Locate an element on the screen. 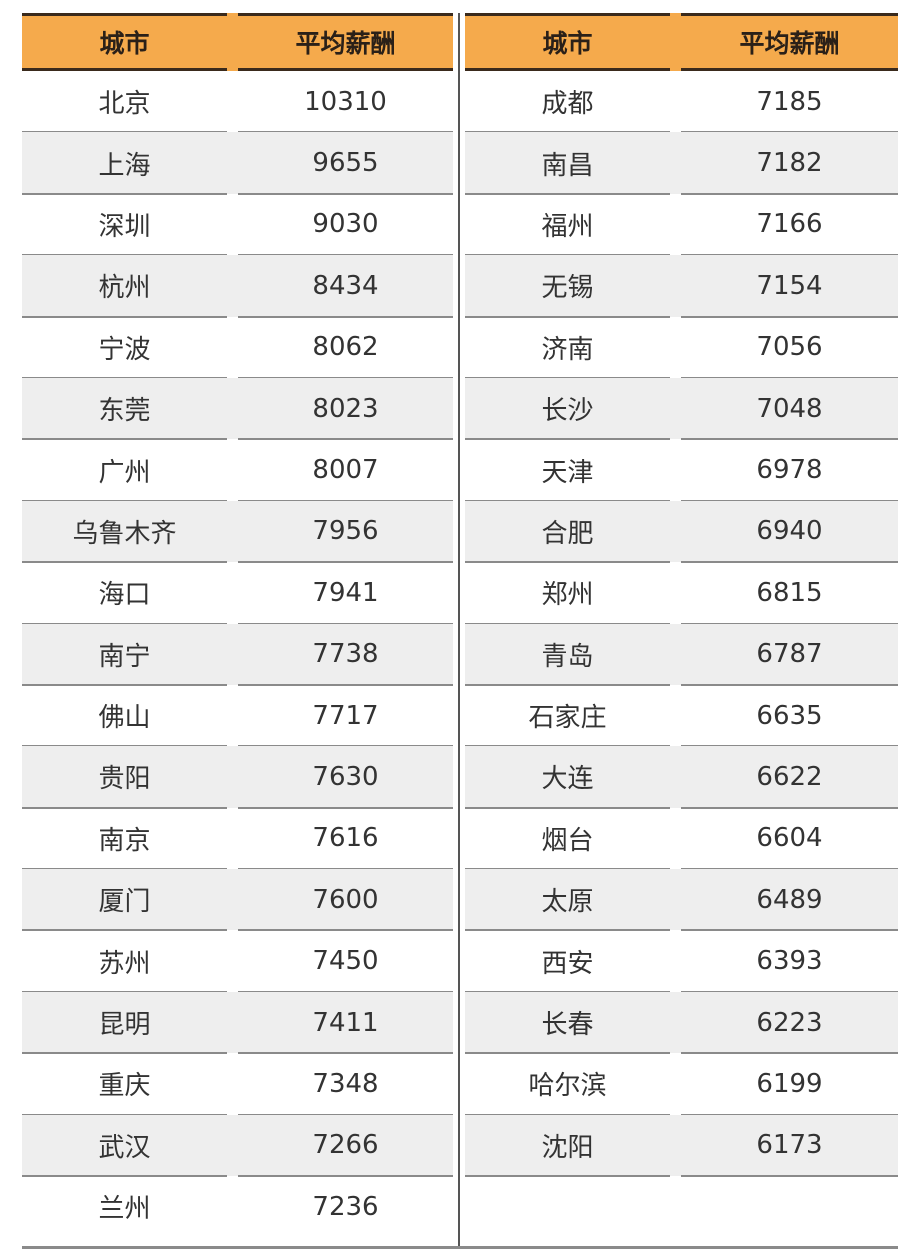  table-row: 长春 6223 is located at coordinates (681, 1023).